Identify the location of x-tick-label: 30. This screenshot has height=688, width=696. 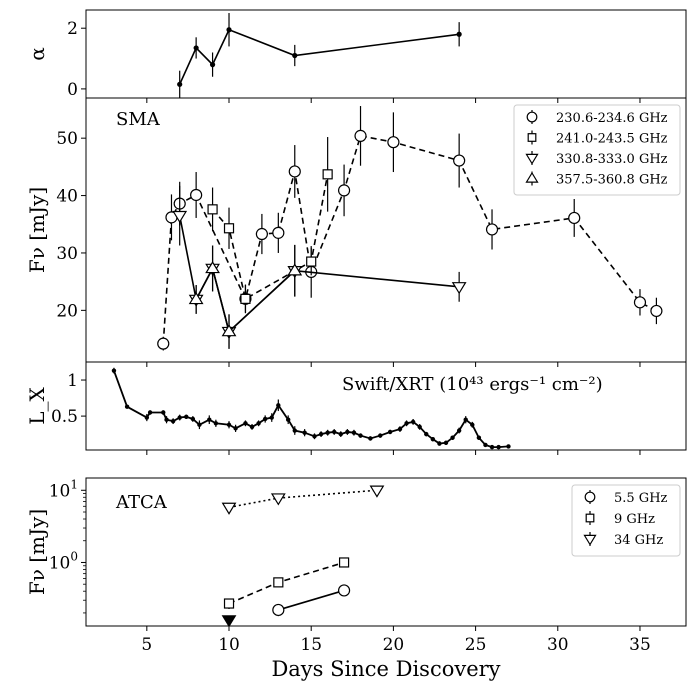
(558, 645).